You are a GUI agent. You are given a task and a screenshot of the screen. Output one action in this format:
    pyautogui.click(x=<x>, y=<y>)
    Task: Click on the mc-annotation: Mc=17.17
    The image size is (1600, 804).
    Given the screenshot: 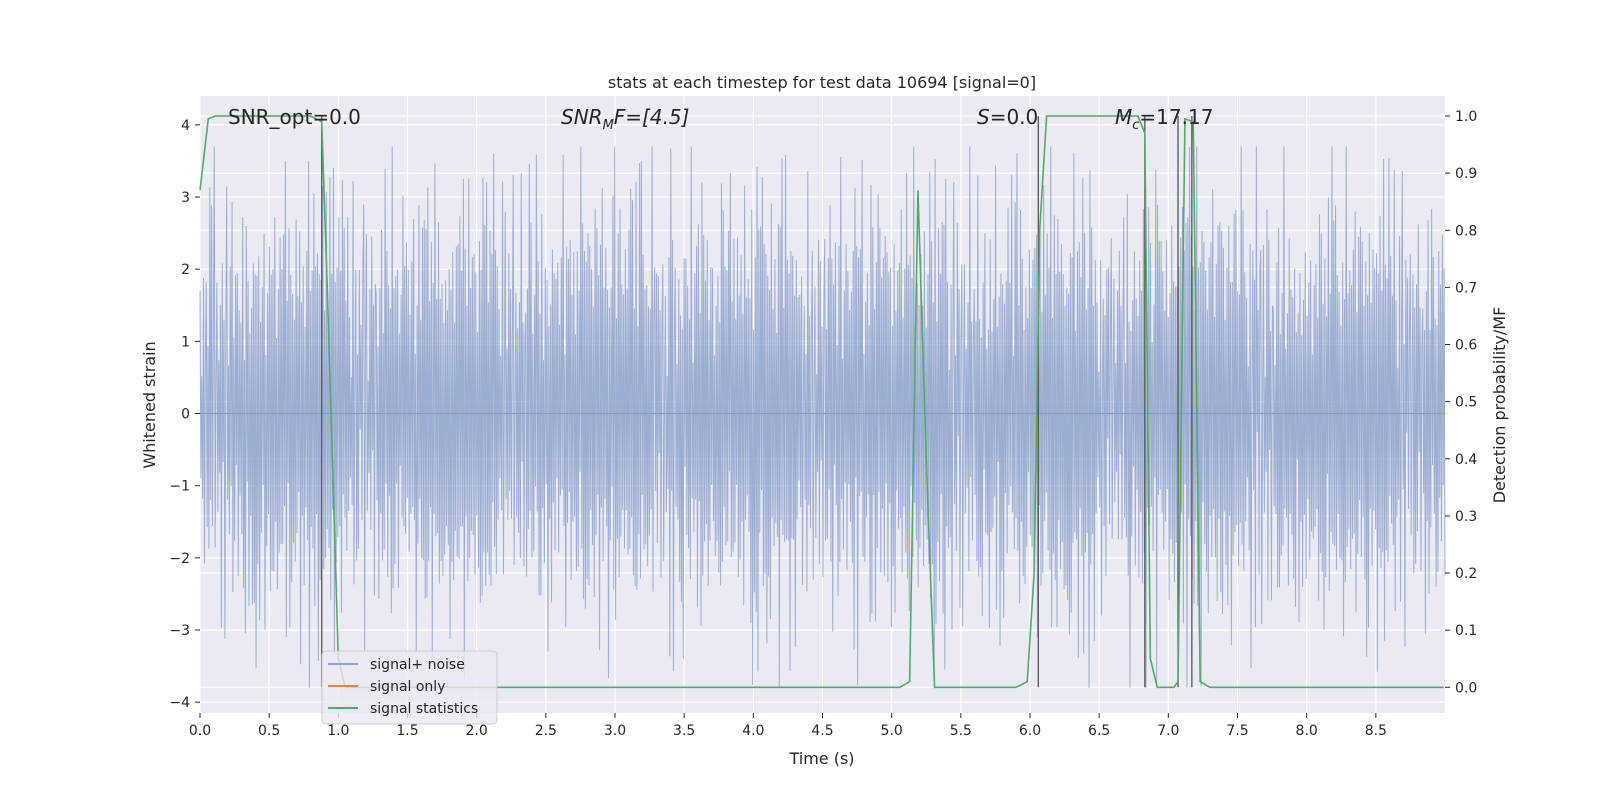 What is the action you would take?
    pyautogui.click(x=1164, y=119)
    